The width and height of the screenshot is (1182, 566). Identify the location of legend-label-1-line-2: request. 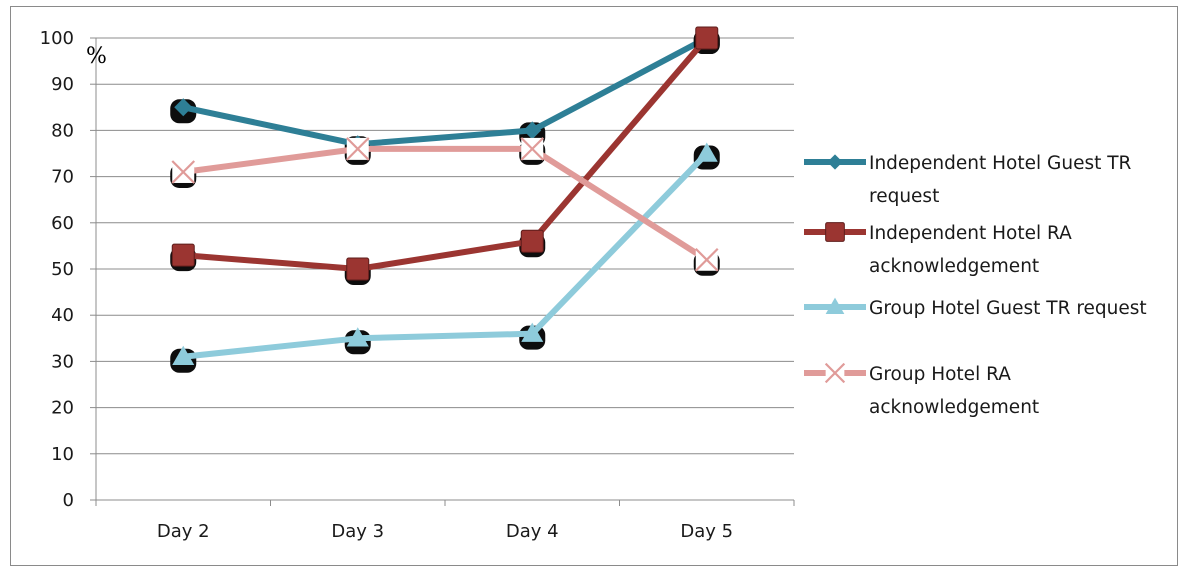
(904, 196).